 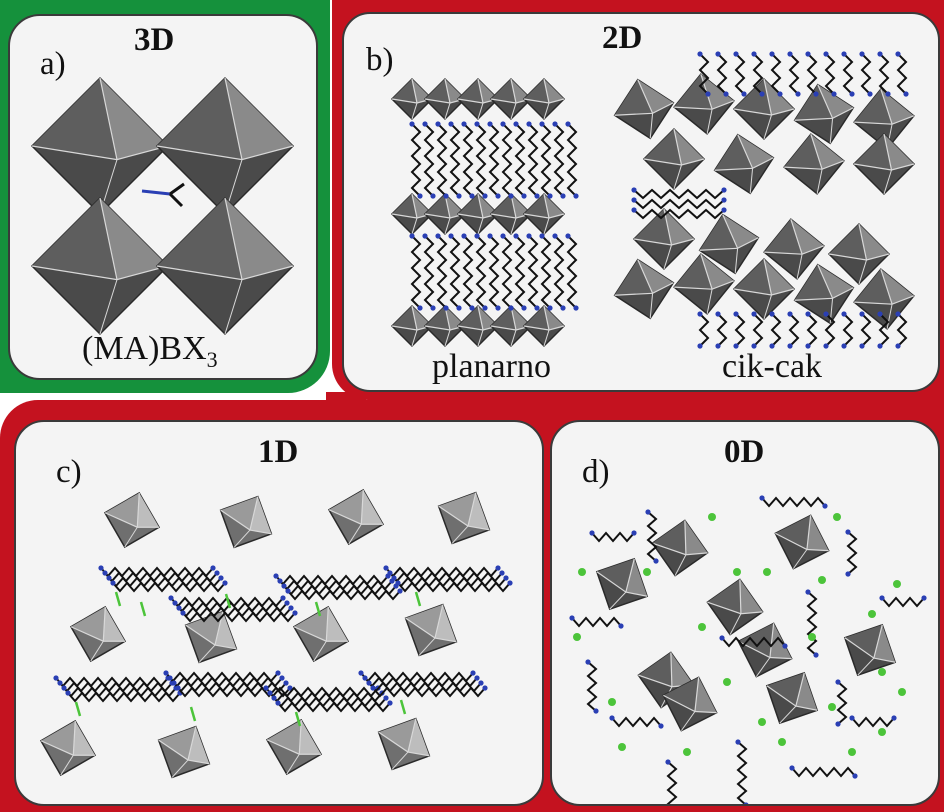 I want to click on perovskite-0d-structure, so click(x=748, y=649).